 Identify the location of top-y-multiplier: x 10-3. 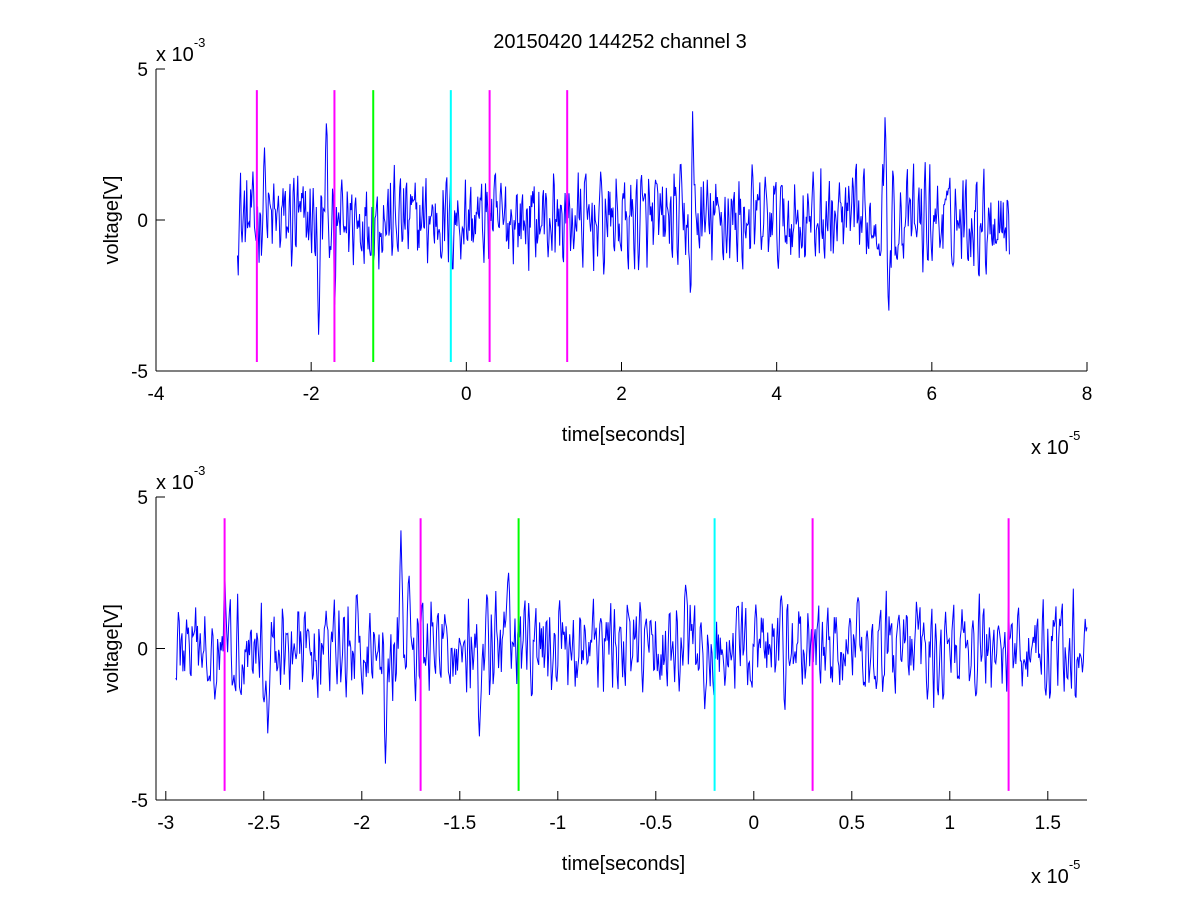
(180, 50).